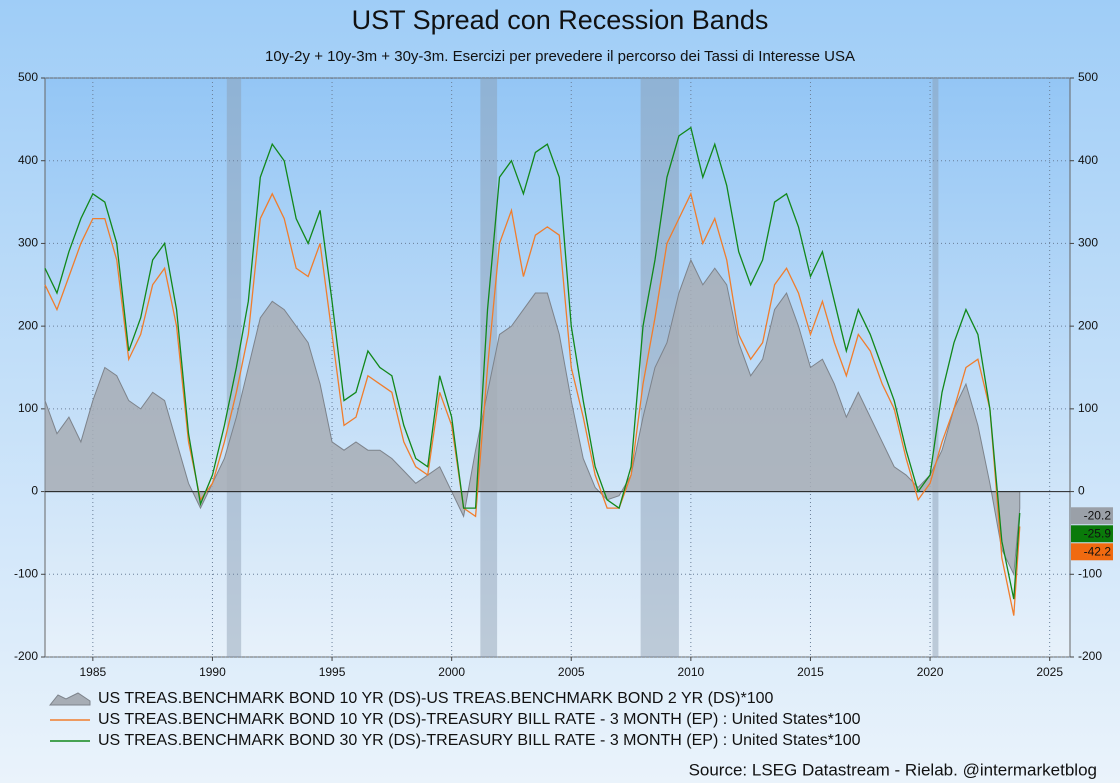 Image resolution: width=1120 pixels, height=783 pixels. Describe the element at coordinates (332, 672) in the screenshot. I see `x-tick-label: 1995` at that location.